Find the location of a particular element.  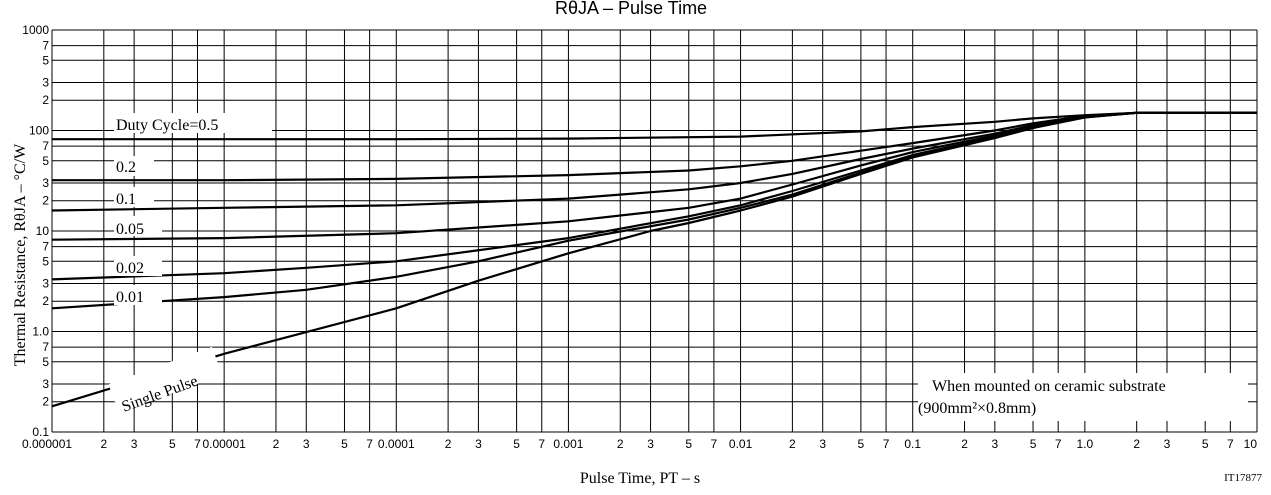

x-tick-label: 0.1 is located at coordinates (912, 444).